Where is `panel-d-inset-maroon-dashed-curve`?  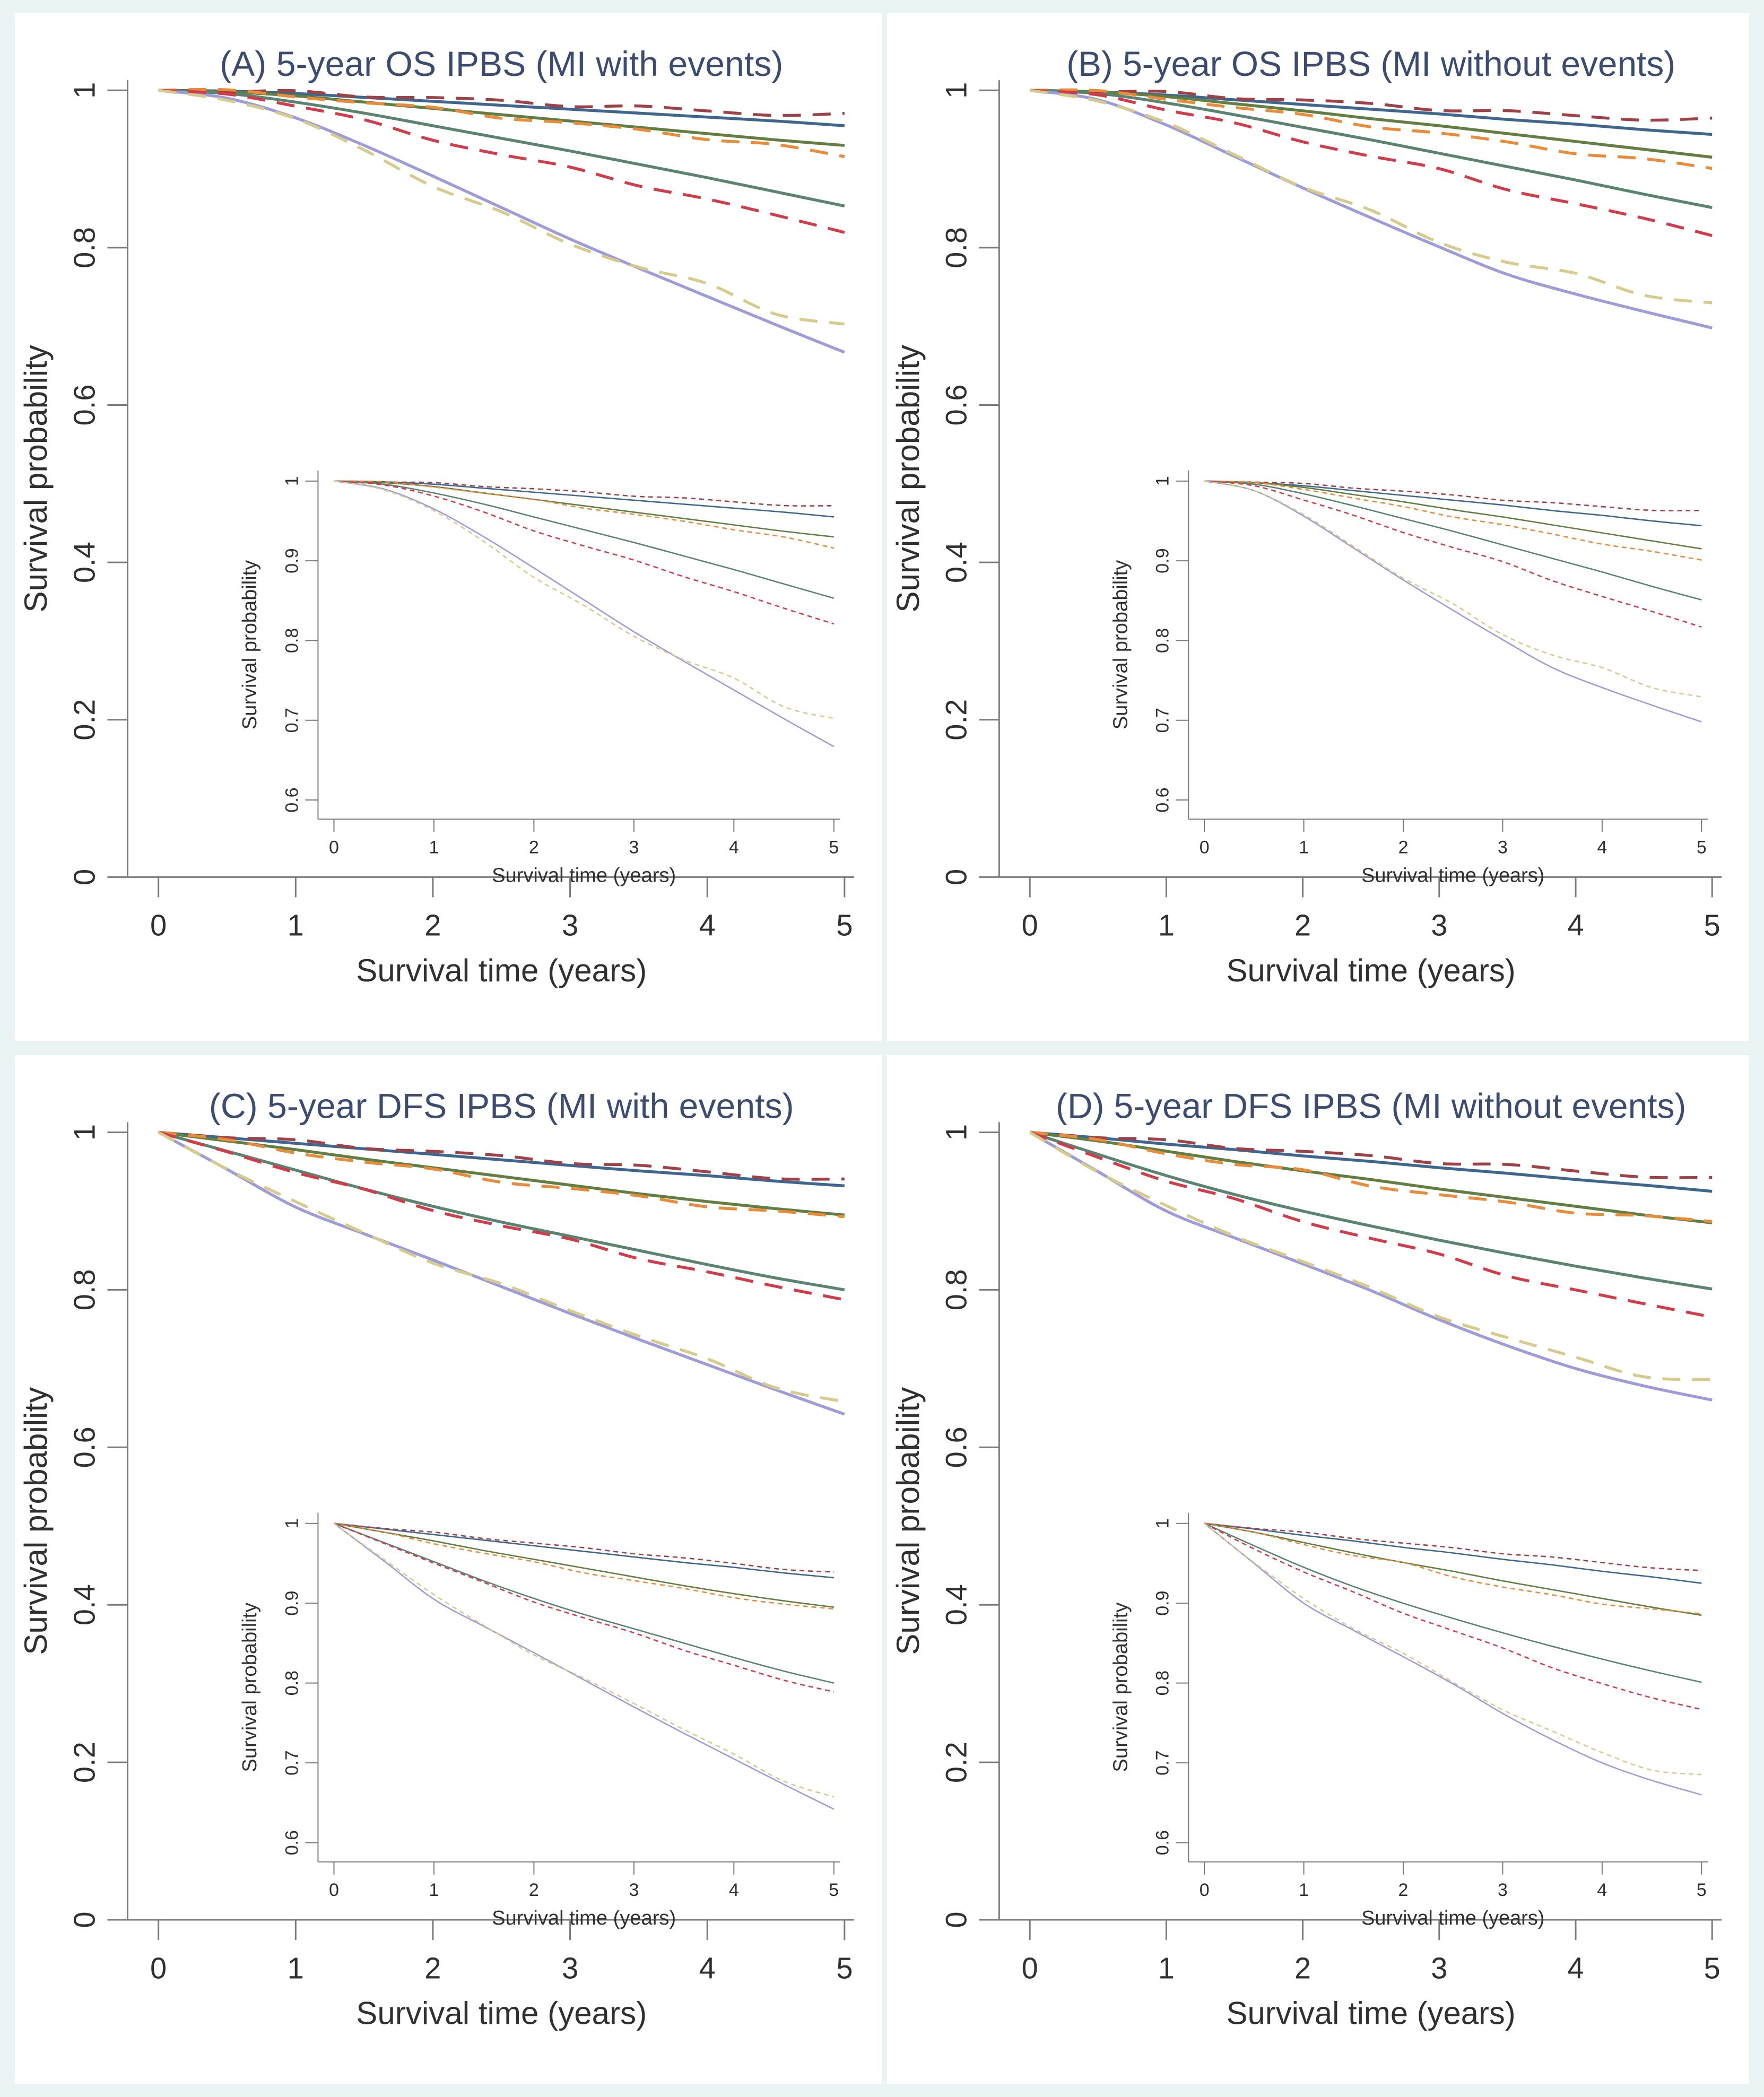 panel-d-inset-maroon-dashed-curve is located at coordinates (1453, 1546).